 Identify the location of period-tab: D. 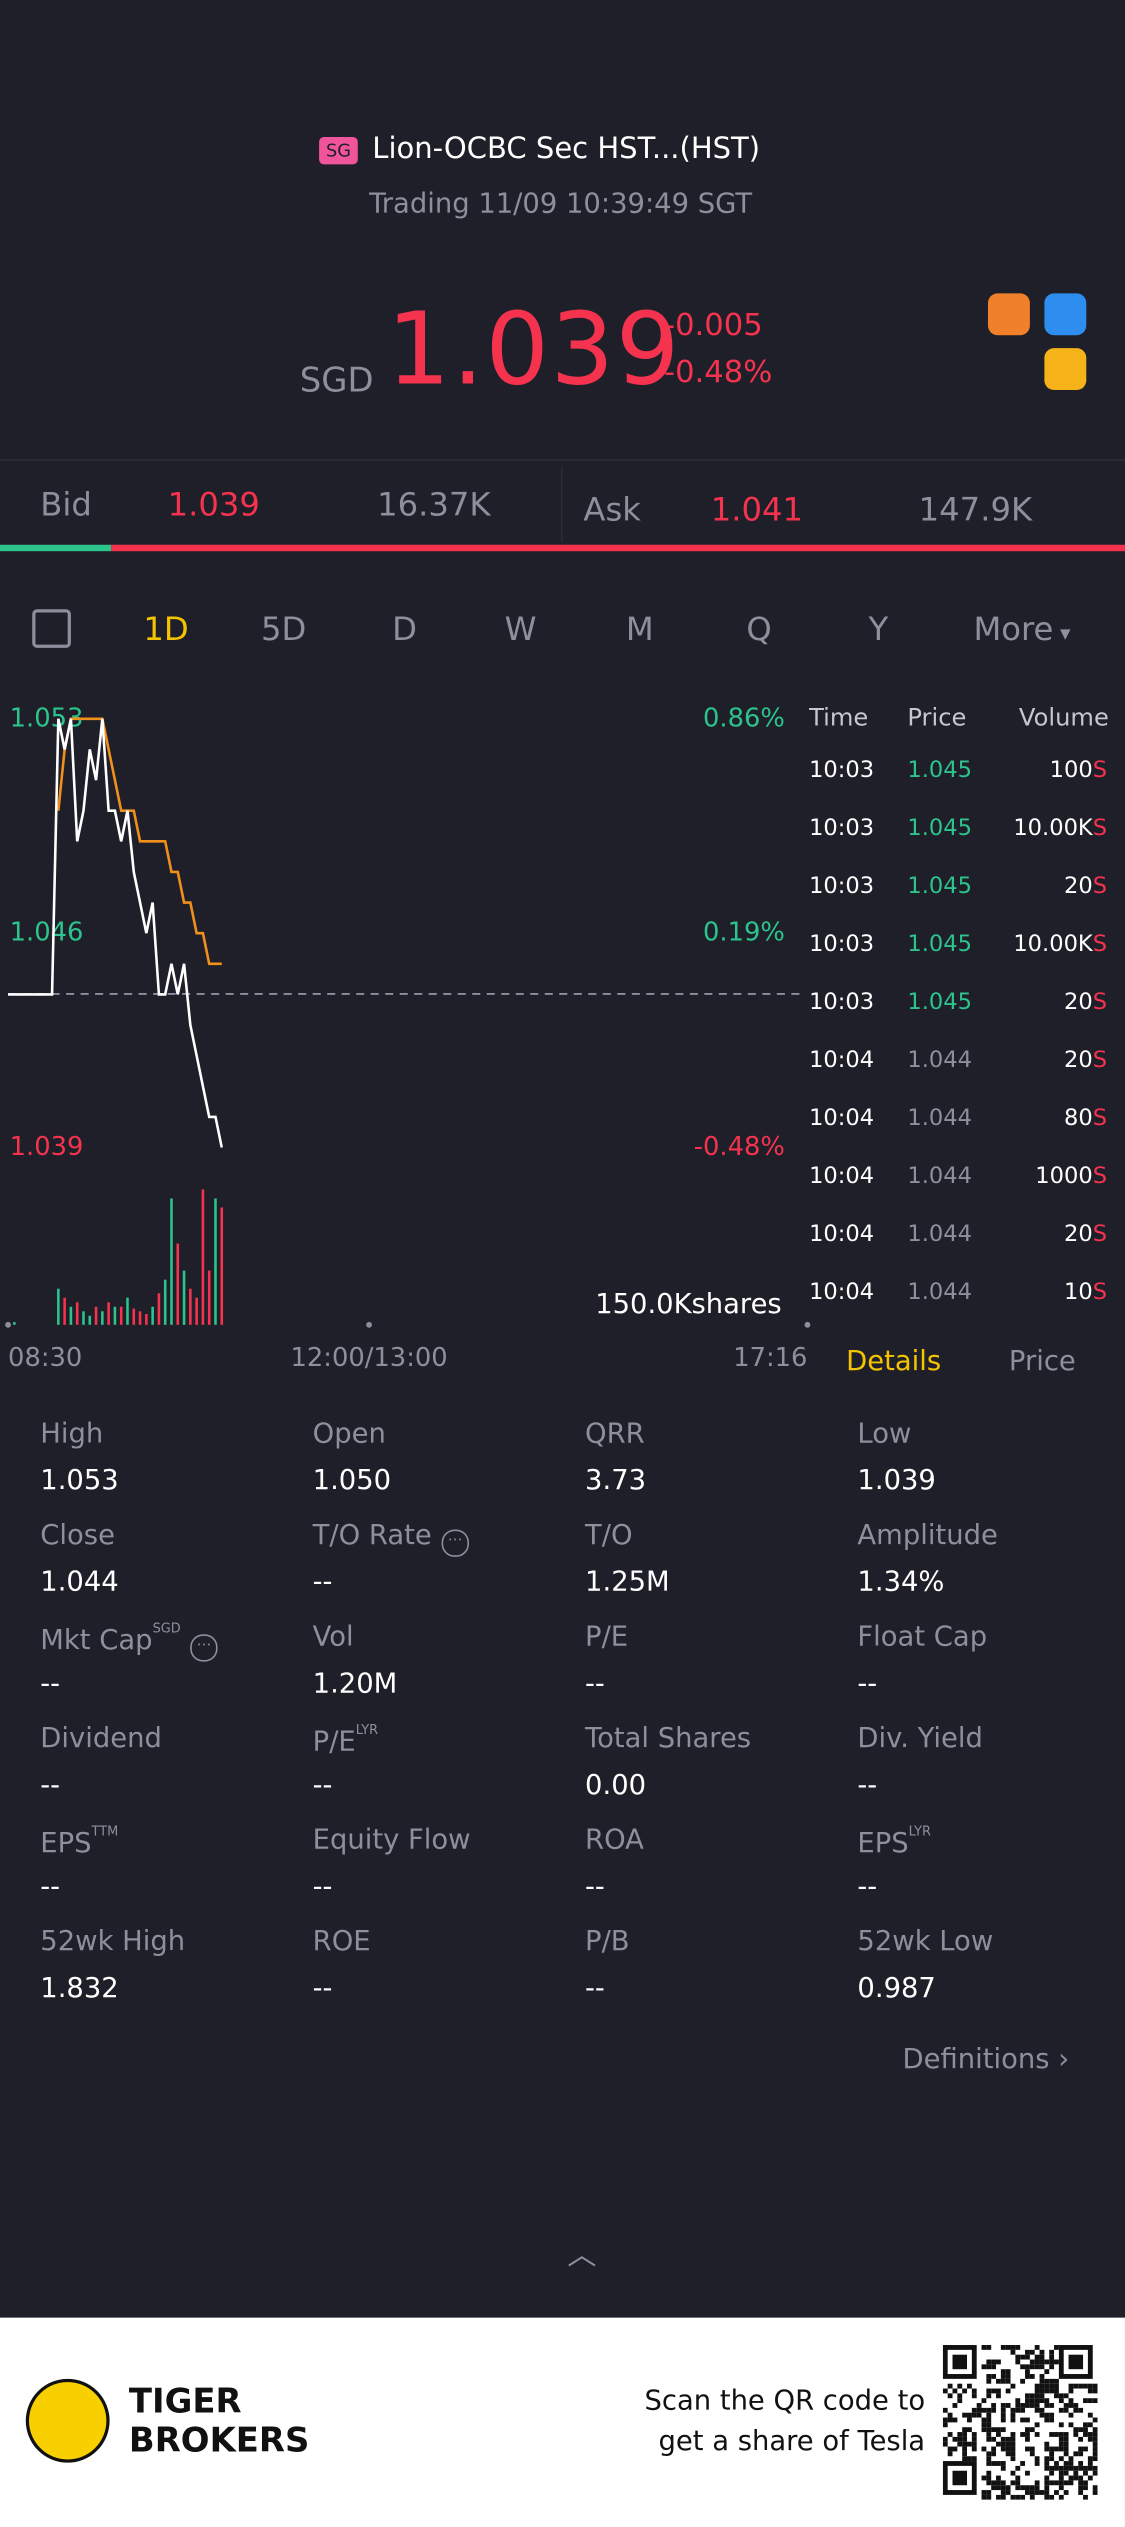
(404, 628).